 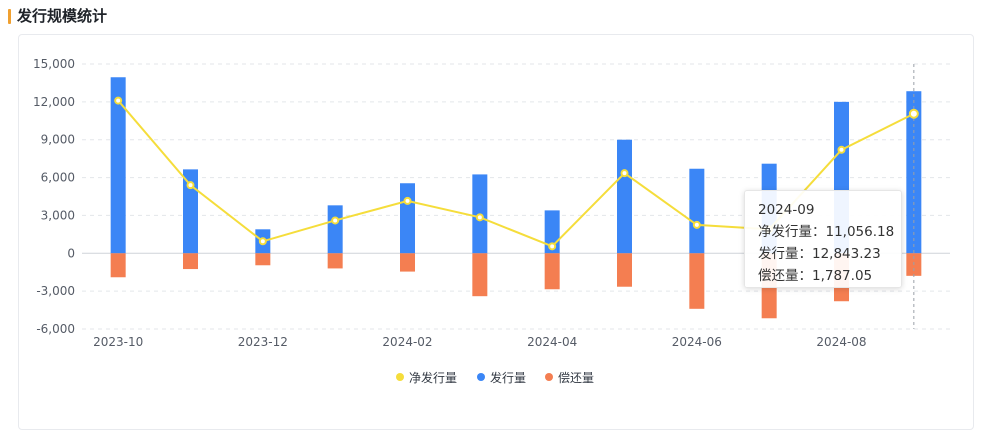 I want to click on legend-label: 净发行量, so click(x=433, y=377).